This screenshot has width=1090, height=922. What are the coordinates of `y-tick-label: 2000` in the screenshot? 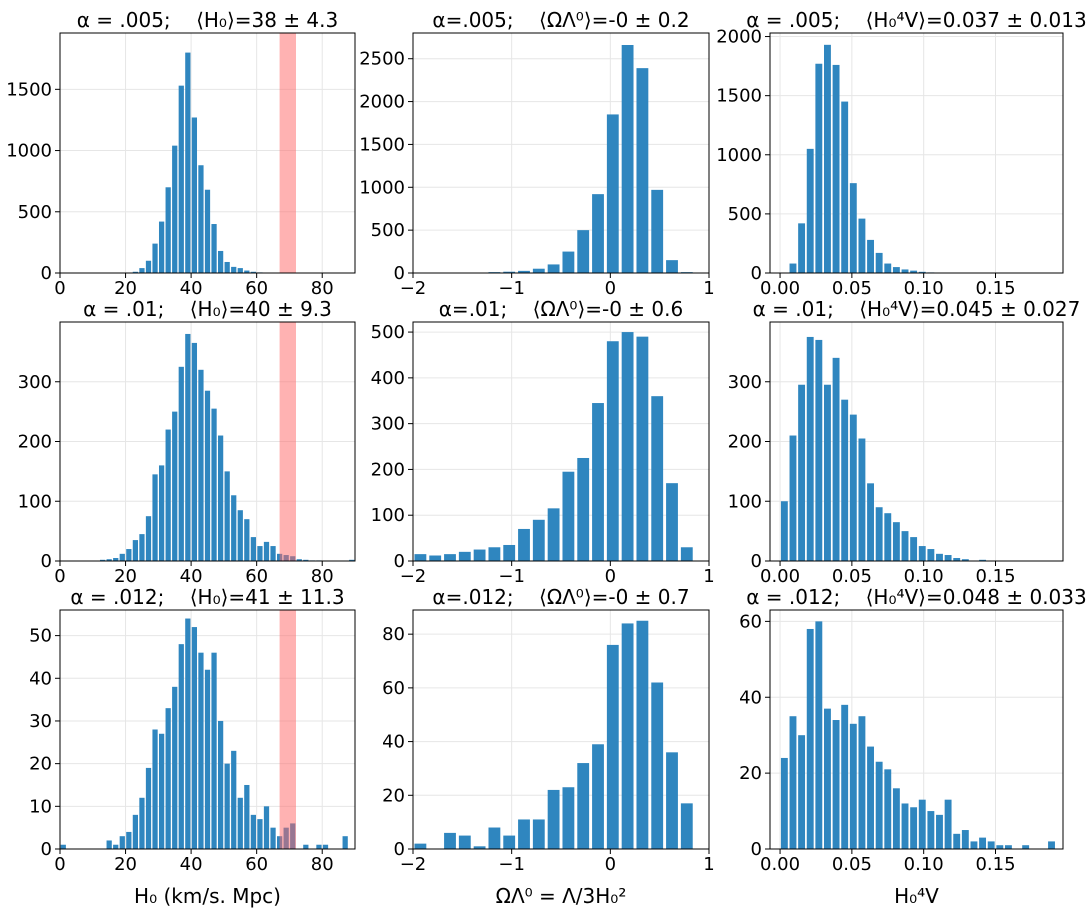 It's located at (382, 102).